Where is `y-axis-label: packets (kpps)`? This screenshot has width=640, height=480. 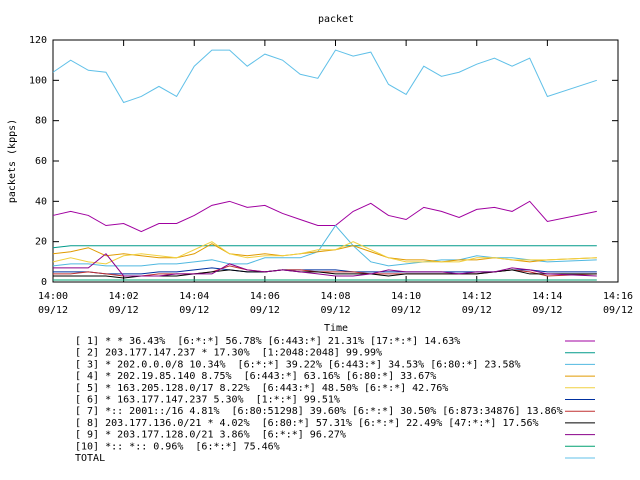 y-axis-label: packets (kpps) is located at coordinates (12, 161).